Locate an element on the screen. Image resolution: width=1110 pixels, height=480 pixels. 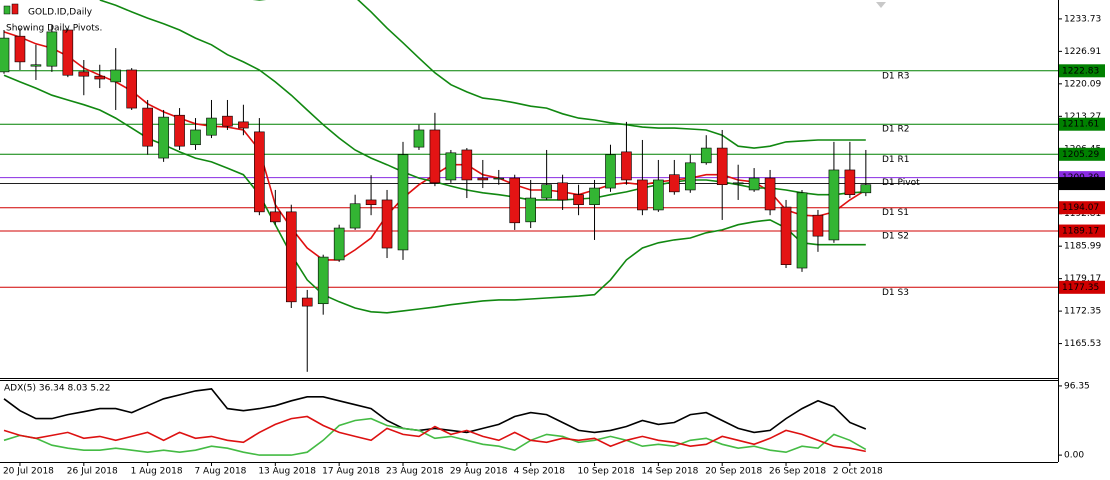
y-tick-label: 1220.09 is located at coordinates (1082, 84).